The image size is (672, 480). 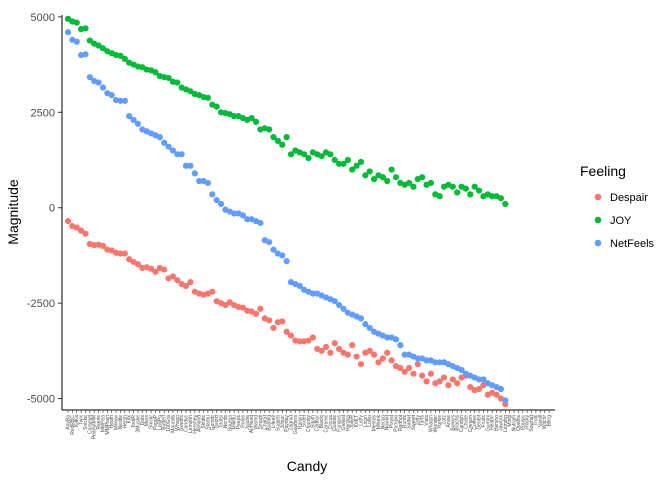 I want to click on x-tick-label: Sweett, so click(x=414, y=422).